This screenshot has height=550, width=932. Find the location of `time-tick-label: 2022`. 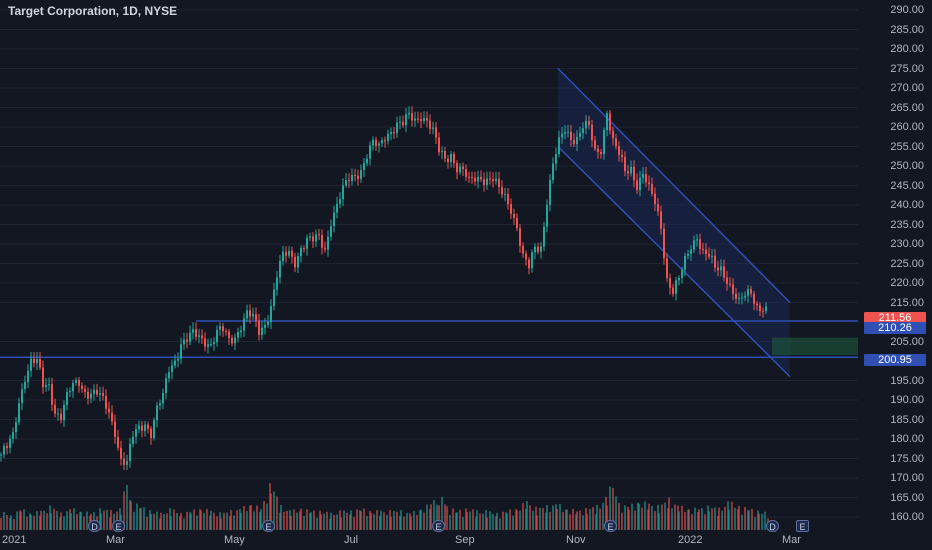

time-tick-label: 2022 is located at coordinates (690, 540).